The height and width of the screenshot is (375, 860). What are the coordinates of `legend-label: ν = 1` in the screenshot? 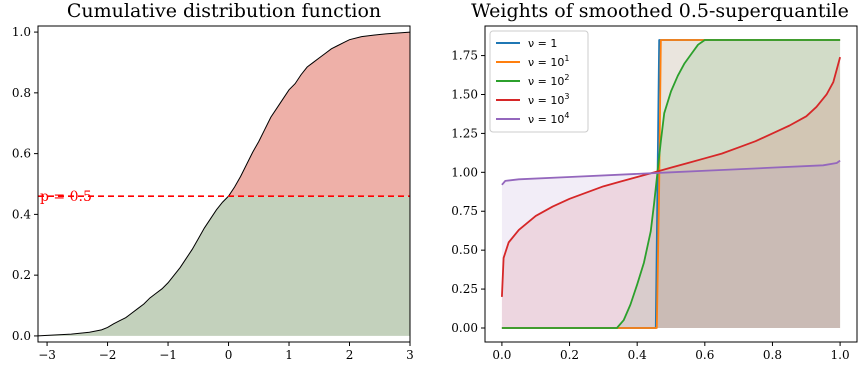 It's located at (542, 43).